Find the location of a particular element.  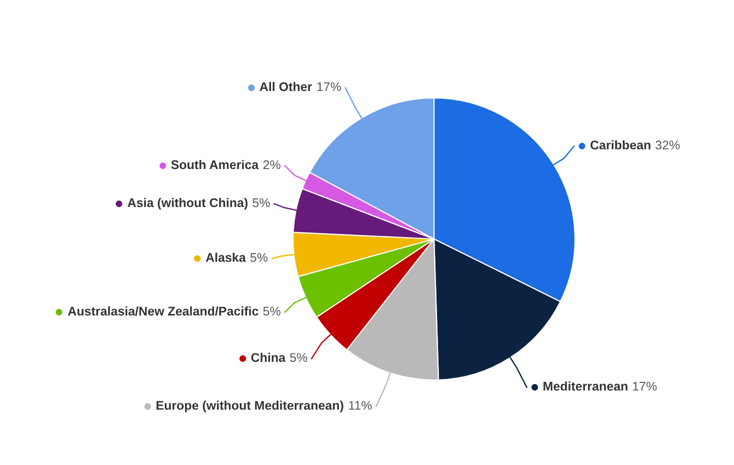

legend-label: All Other is located at coordinates (286, 87).